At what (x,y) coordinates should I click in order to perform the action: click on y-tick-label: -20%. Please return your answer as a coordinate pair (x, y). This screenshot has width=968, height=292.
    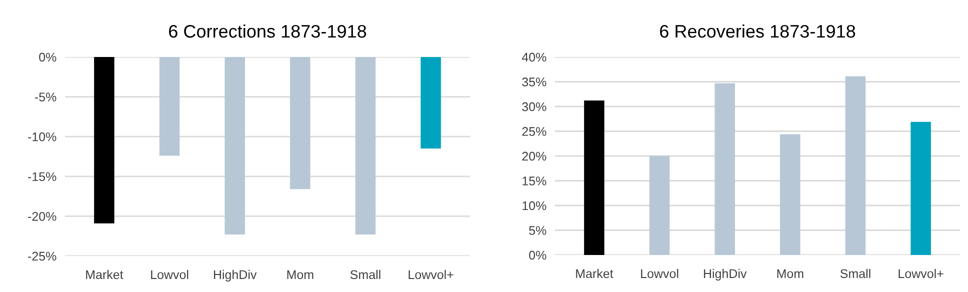
    Looking at the image, I should click on (42, 216).